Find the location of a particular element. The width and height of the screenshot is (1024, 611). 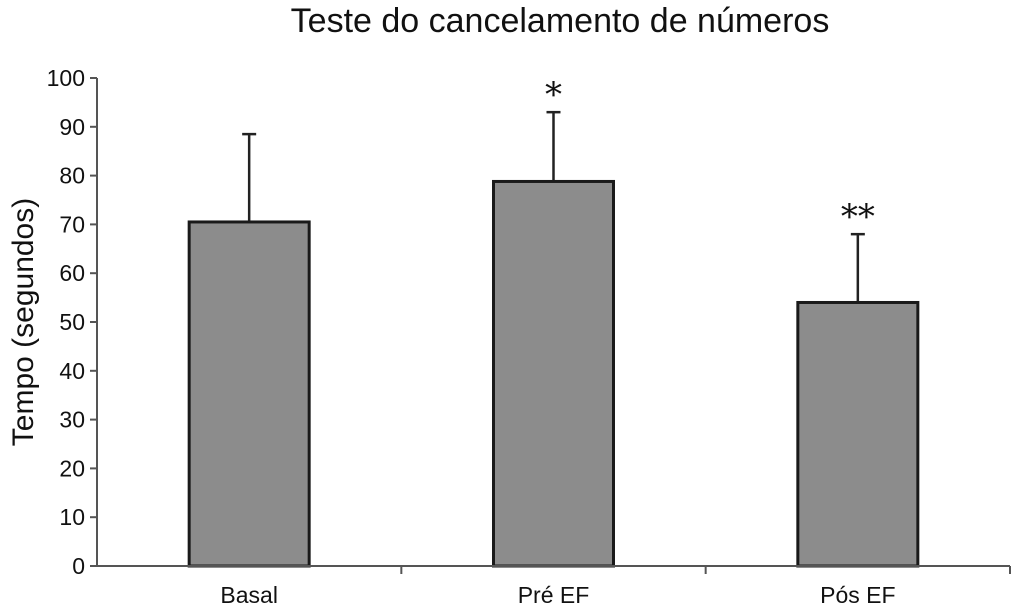

y-tick-label: 40 is located at coordinates (72, 371).